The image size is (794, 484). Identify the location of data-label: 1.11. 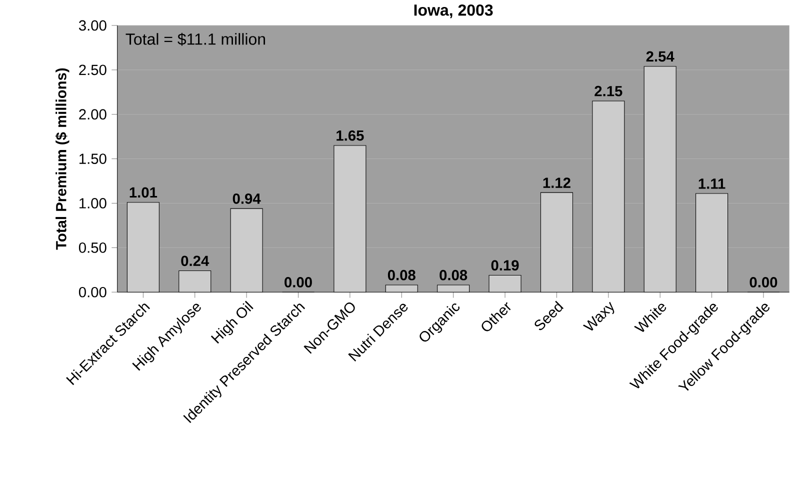
(712, 183).